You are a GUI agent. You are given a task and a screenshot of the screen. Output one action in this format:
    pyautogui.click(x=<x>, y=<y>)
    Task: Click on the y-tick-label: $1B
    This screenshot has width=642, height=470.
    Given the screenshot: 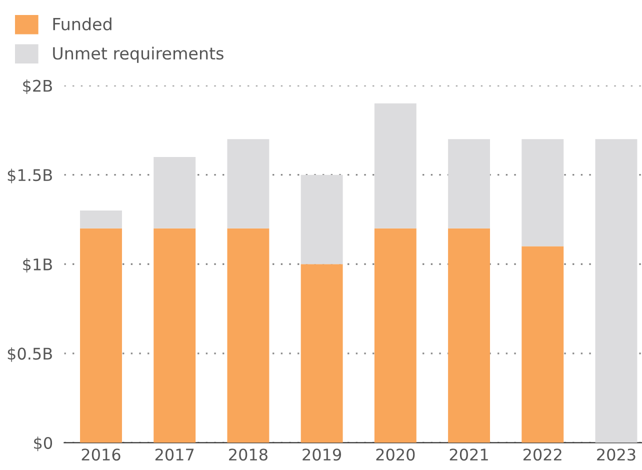 What is the action you would take?
    pyautogui.click(x=37, y=265)
    